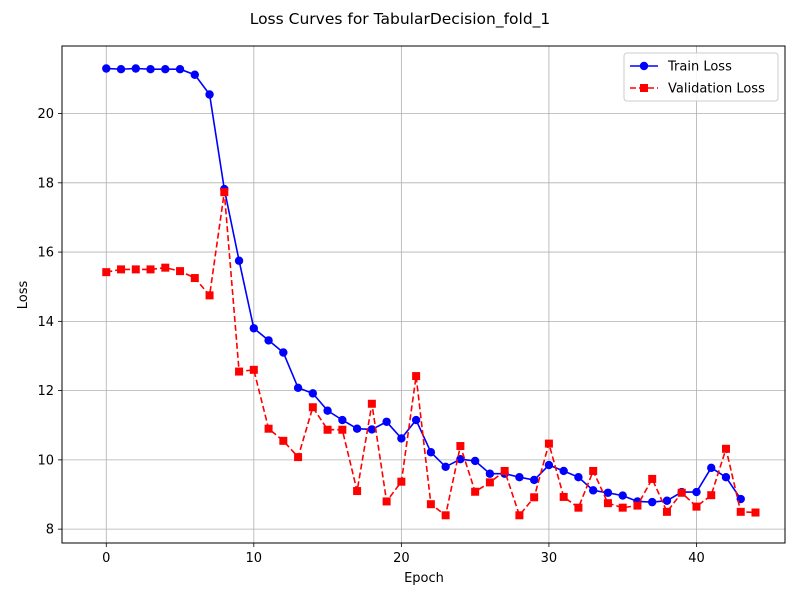 The height and width of the screenshot is (600, 800). What do you see at coordinates (696, 558) in the screenshot?
I see `x-tick-label: 40` at bounding box center [696, 558].